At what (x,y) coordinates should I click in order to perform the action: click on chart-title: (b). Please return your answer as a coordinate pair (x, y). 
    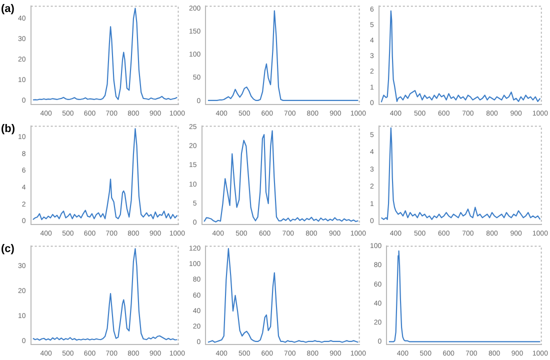
    Looking at the image, I should click on (8, 129).